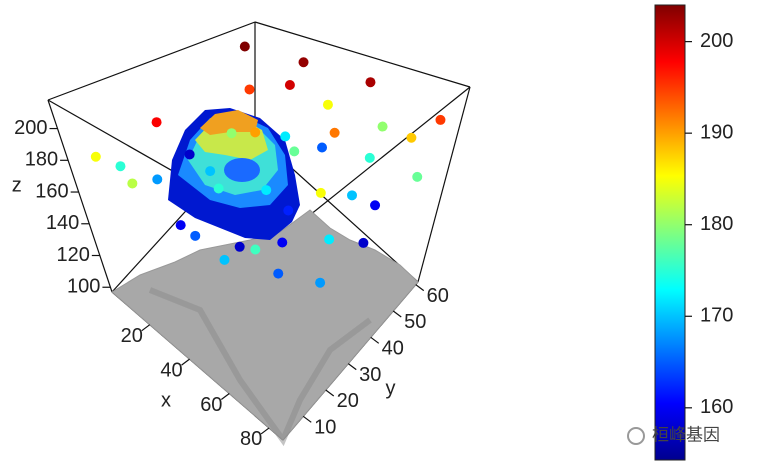 The image size is (760, 470). I want to click on watermark: 桓峰基因, so click(686, 434).